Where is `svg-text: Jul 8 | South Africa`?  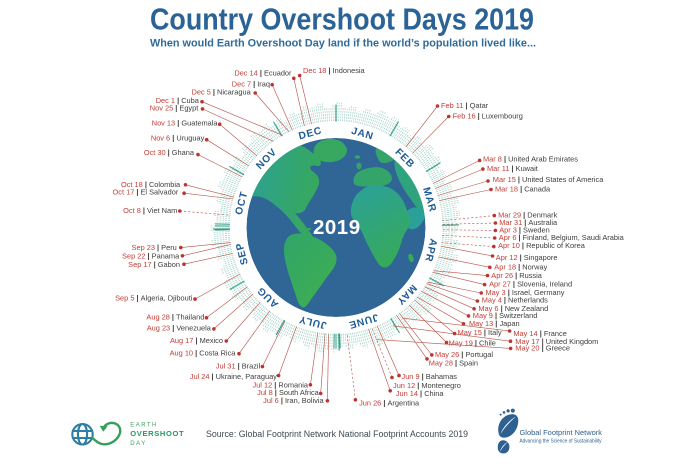 svg-text: Jul 8 | South Africa is located at coordinates (288, 392).